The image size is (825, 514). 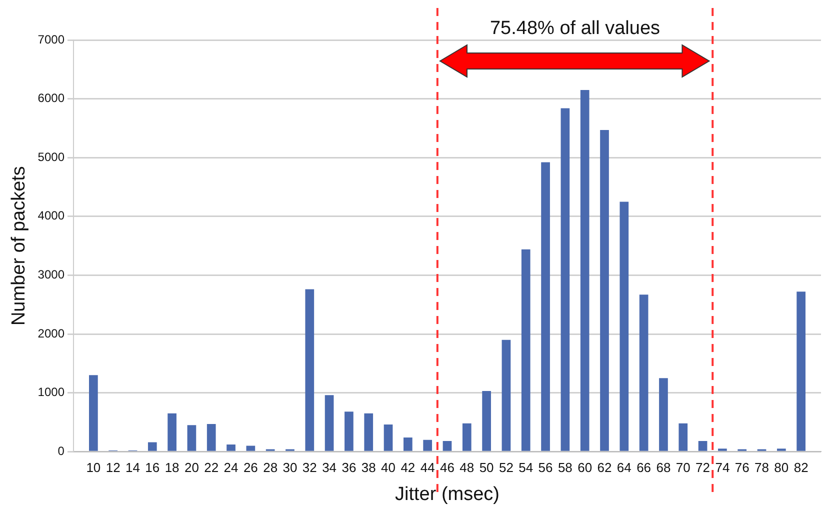 I want to click on y-tick-label: 1000, so click(x=51, y=392).